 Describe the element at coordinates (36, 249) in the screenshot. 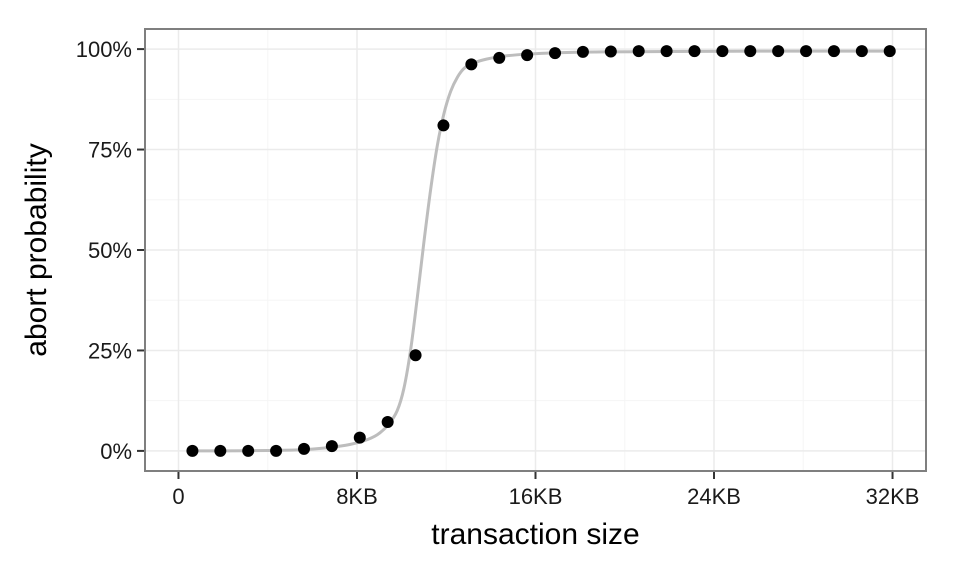

I see `y-axis-title: abort probability` at that location.